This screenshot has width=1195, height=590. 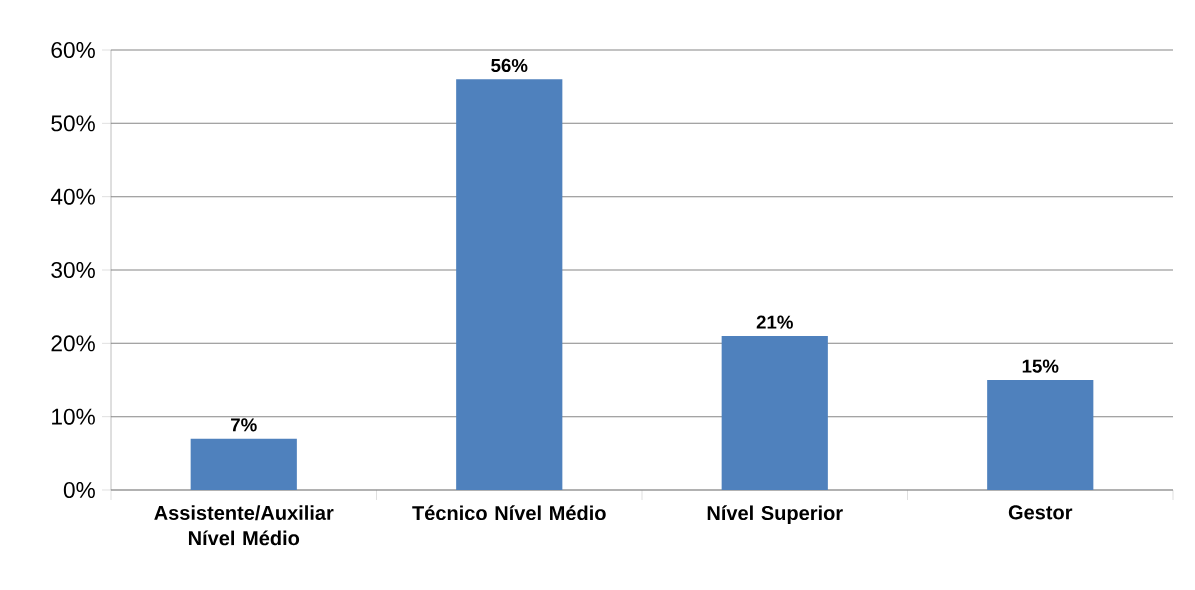 I want to click on data-label: 7%, so click(x=244, y=425).